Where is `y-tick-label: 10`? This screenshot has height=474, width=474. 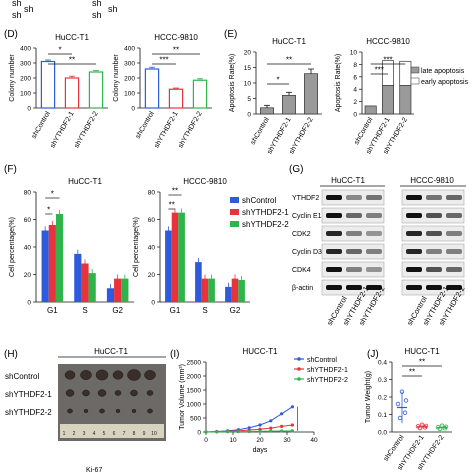 y-tick-label: 10 is located at coordinates (248, 84).